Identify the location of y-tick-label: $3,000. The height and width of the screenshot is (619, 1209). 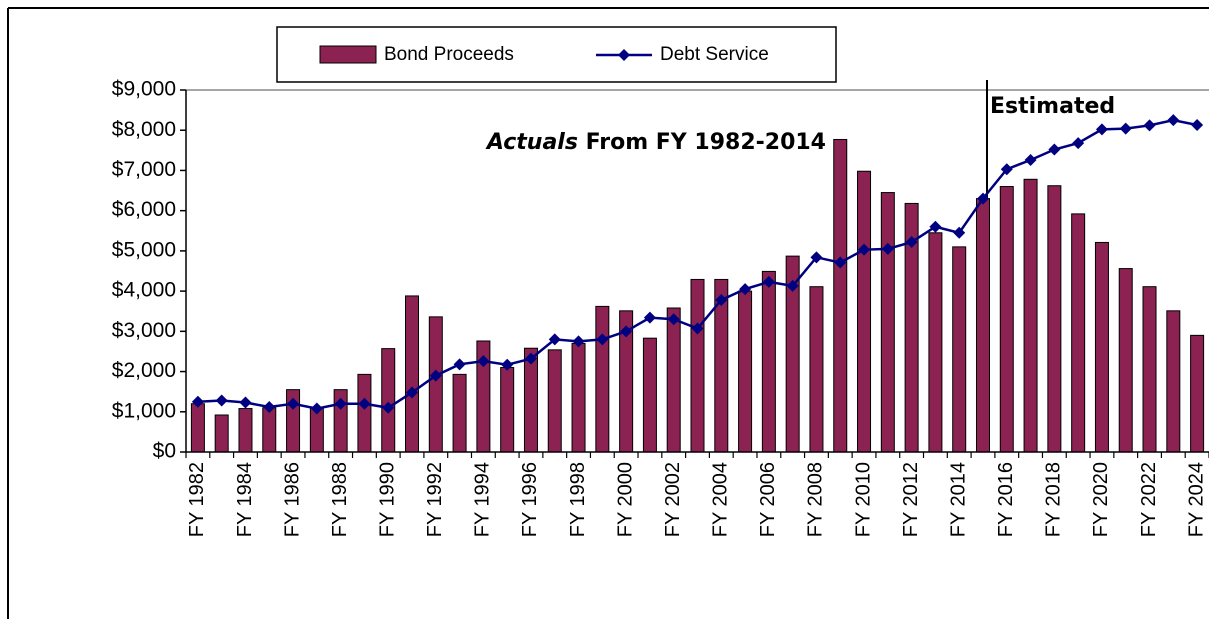
(144, 330).